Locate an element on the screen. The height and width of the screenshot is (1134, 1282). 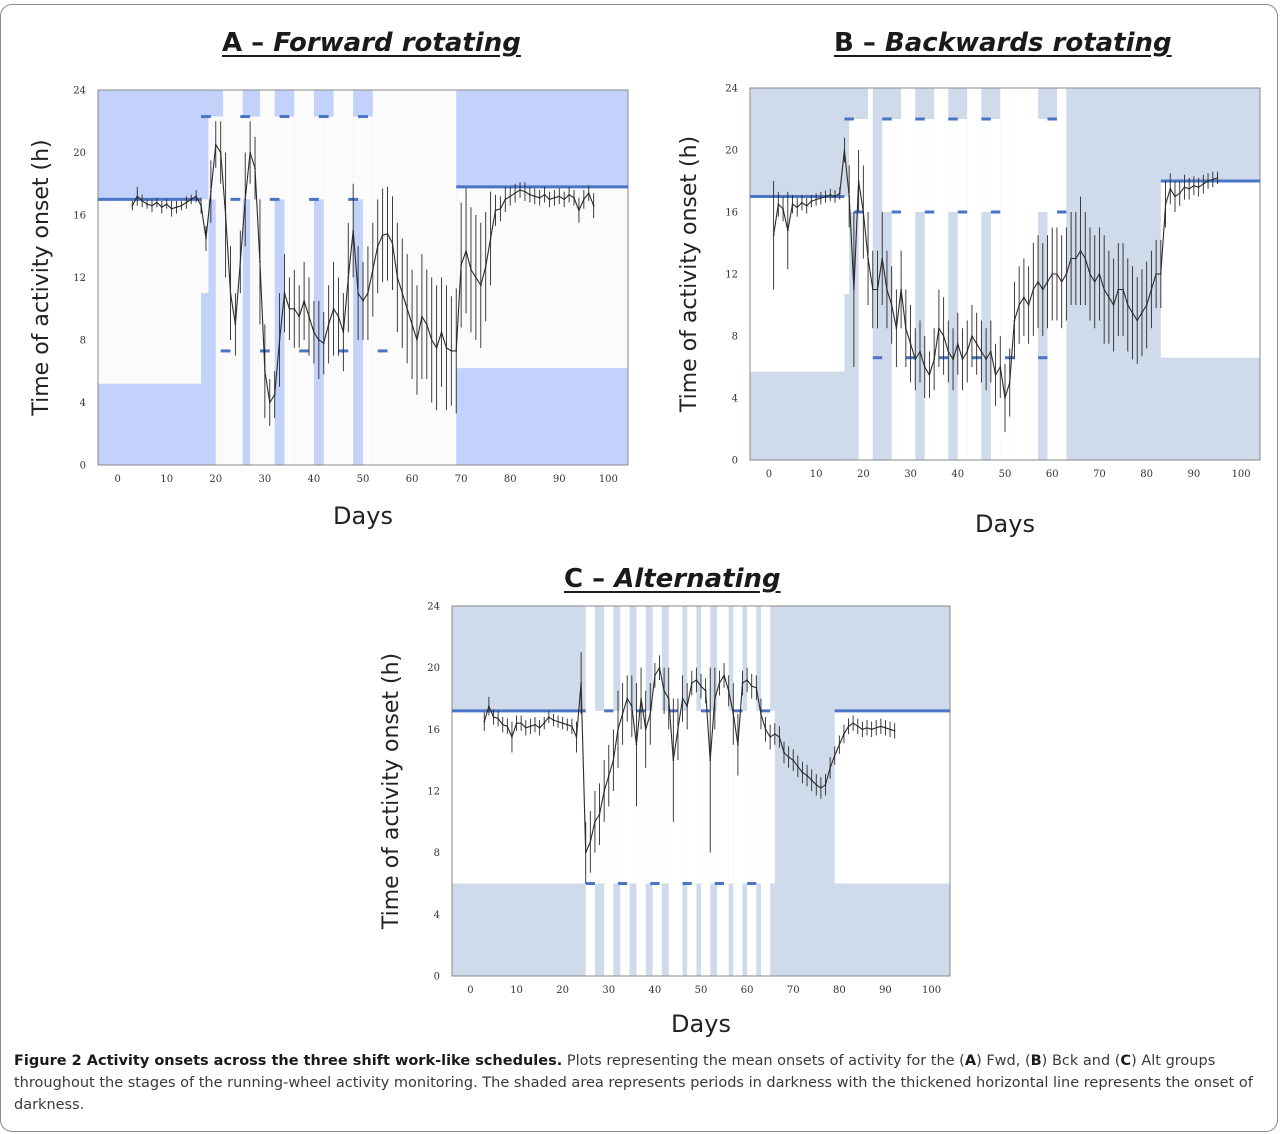
x-tick-label: 20 is located at coordinates (562, 990).